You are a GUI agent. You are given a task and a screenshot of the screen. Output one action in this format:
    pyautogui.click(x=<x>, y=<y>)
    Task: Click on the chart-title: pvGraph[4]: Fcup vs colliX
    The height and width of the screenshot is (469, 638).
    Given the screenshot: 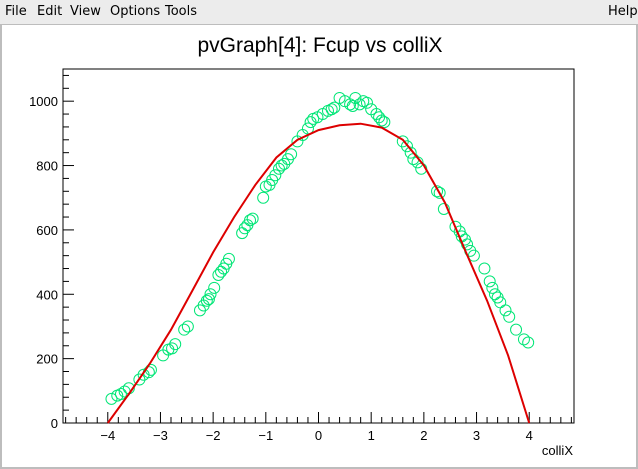 What is the action you would take?
    pyautogui.click(x=319, y=45)
    